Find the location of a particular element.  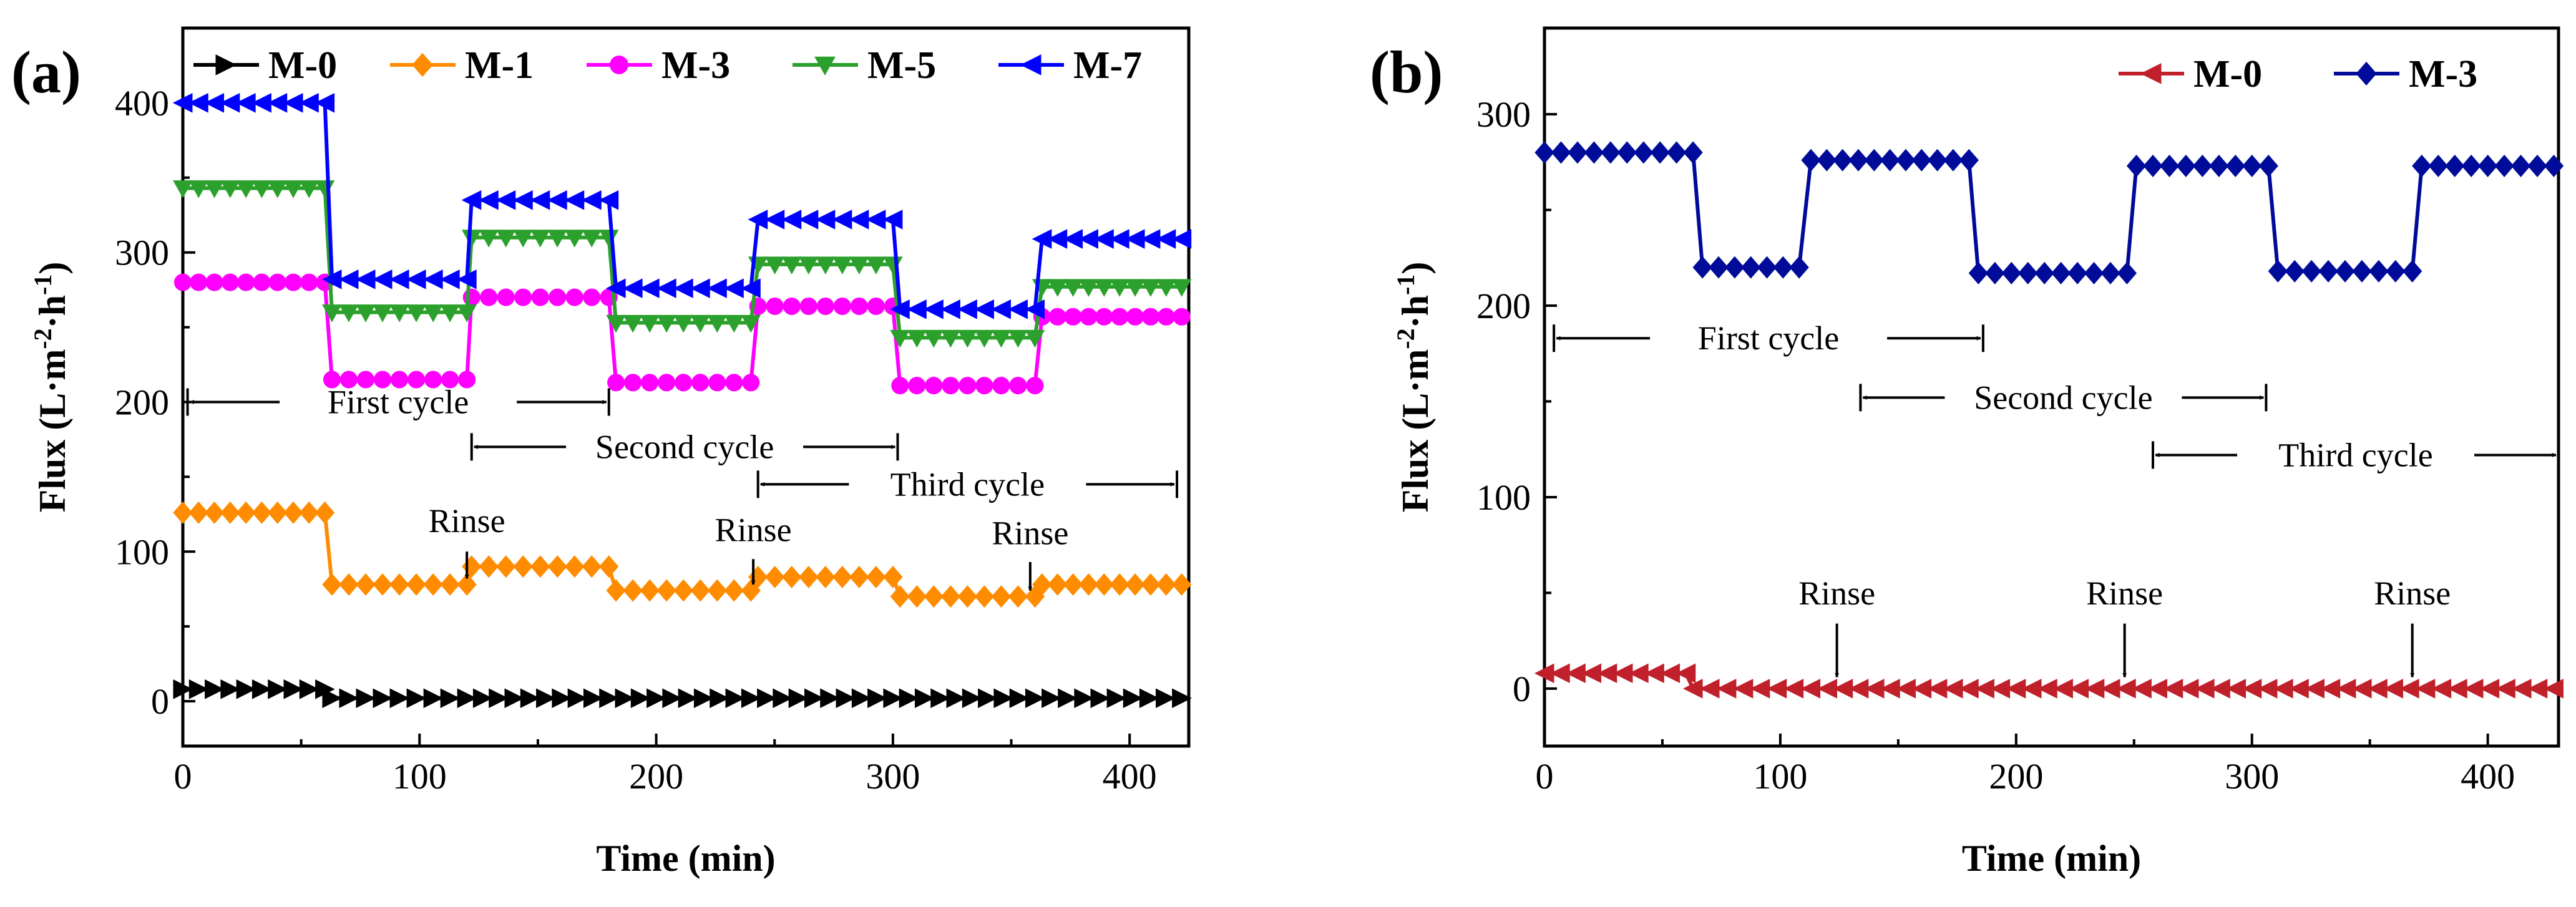

legend-item-M-1: M-1 is located at coordinates (462, 65).